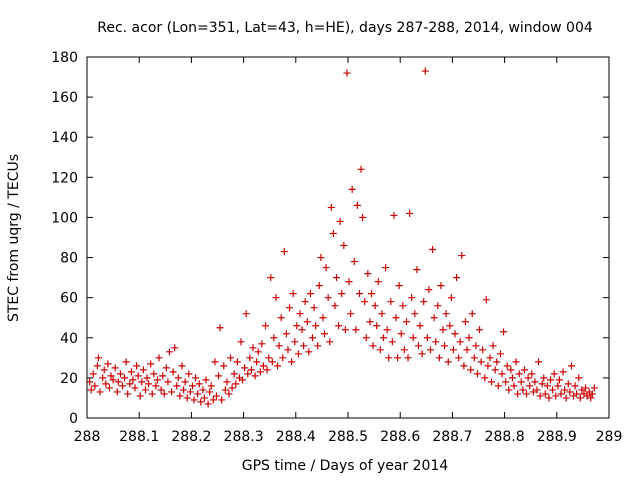  I want to click on y-tick-label: 0, so click(73, 419).